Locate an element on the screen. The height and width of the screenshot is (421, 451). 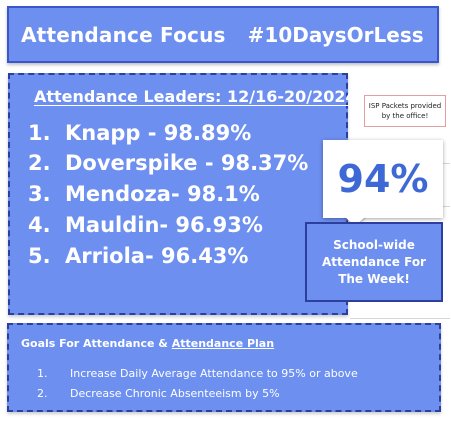
isp-note-line-2: by the office! is located at coordinates (405, 116).